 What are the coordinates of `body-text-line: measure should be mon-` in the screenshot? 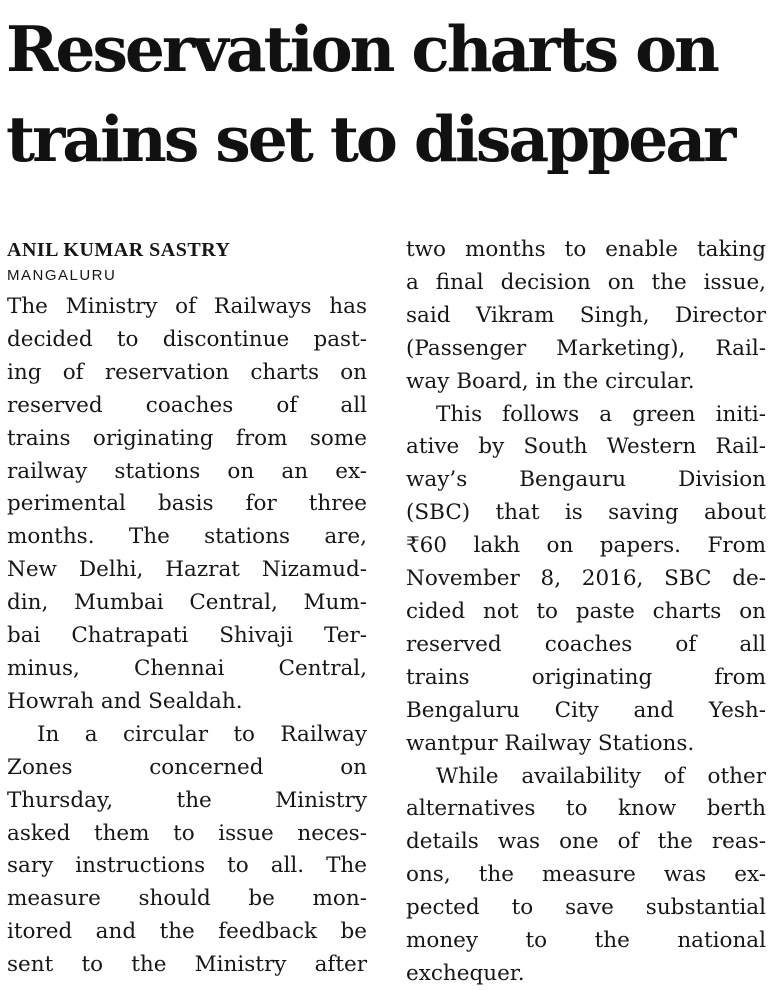 It's located at (187, 899).